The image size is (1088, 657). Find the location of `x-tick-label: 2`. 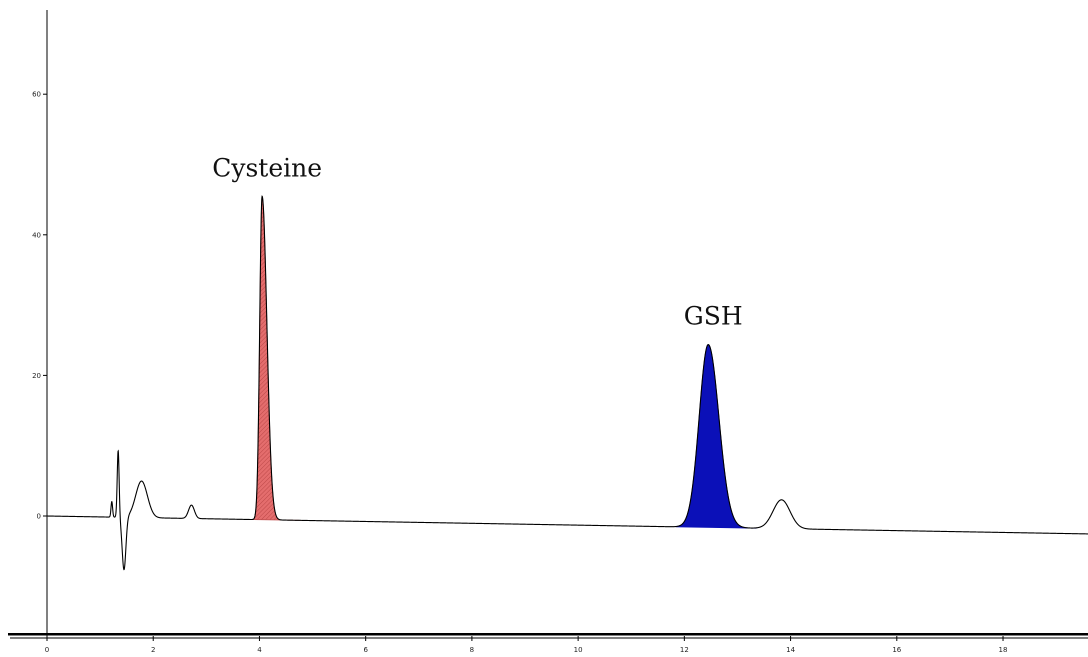

x-tick-label: 2 is located at coordinates (153, 650).